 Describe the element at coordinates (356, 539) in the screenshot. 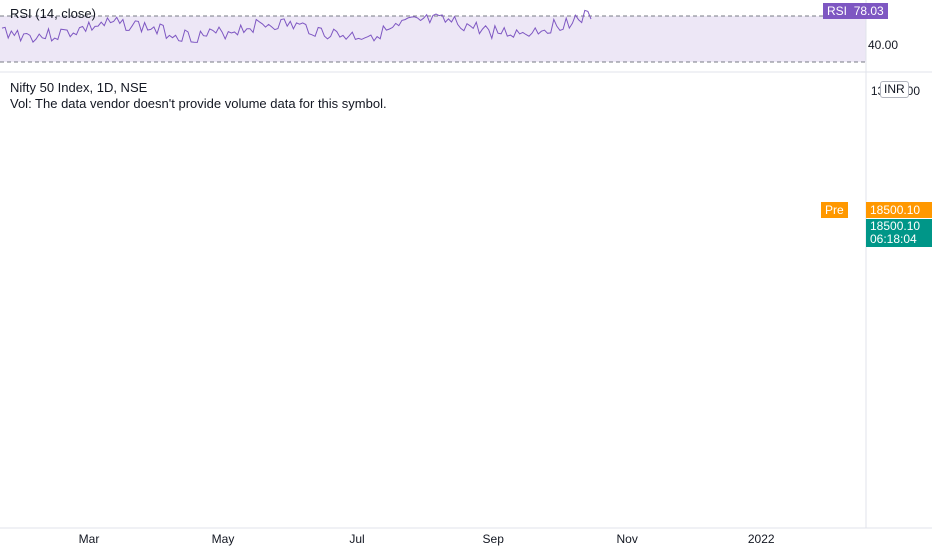

I see `time-tick-label: Jul` at that location.